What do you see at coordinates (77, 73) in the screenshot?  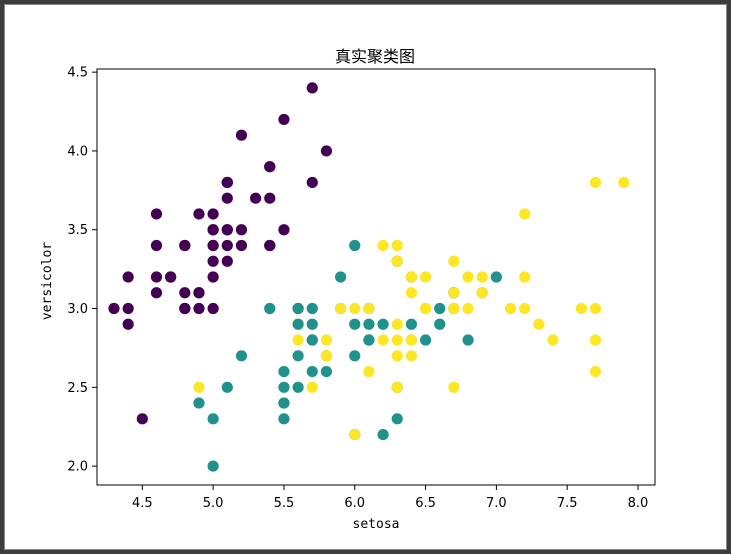 I see `y-tick-label-5: 4.5` at bounding box center [77, 73].